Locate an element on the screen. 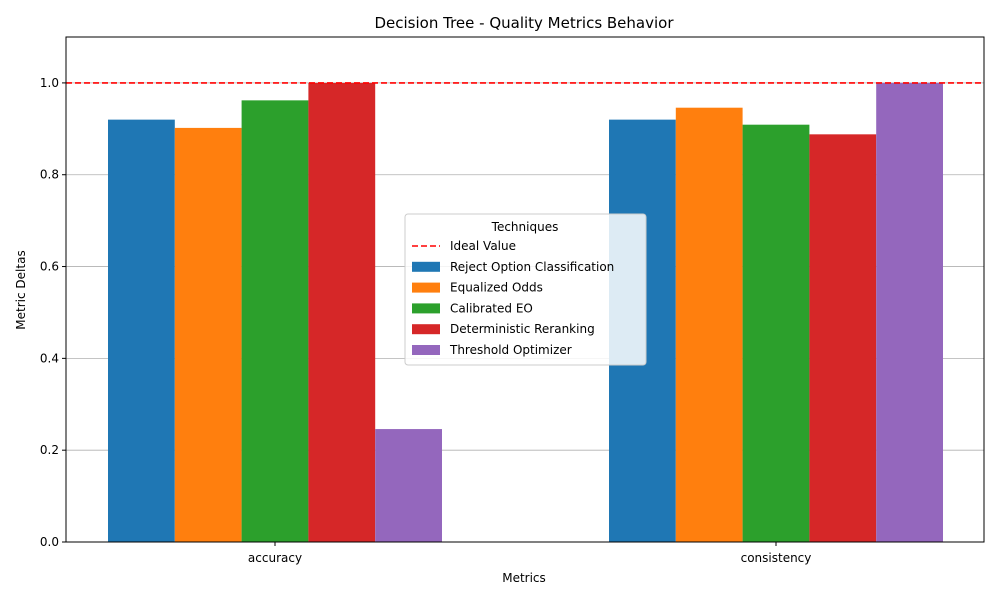  y-tick-label: 0.8 is located at coordinates (49, 175).